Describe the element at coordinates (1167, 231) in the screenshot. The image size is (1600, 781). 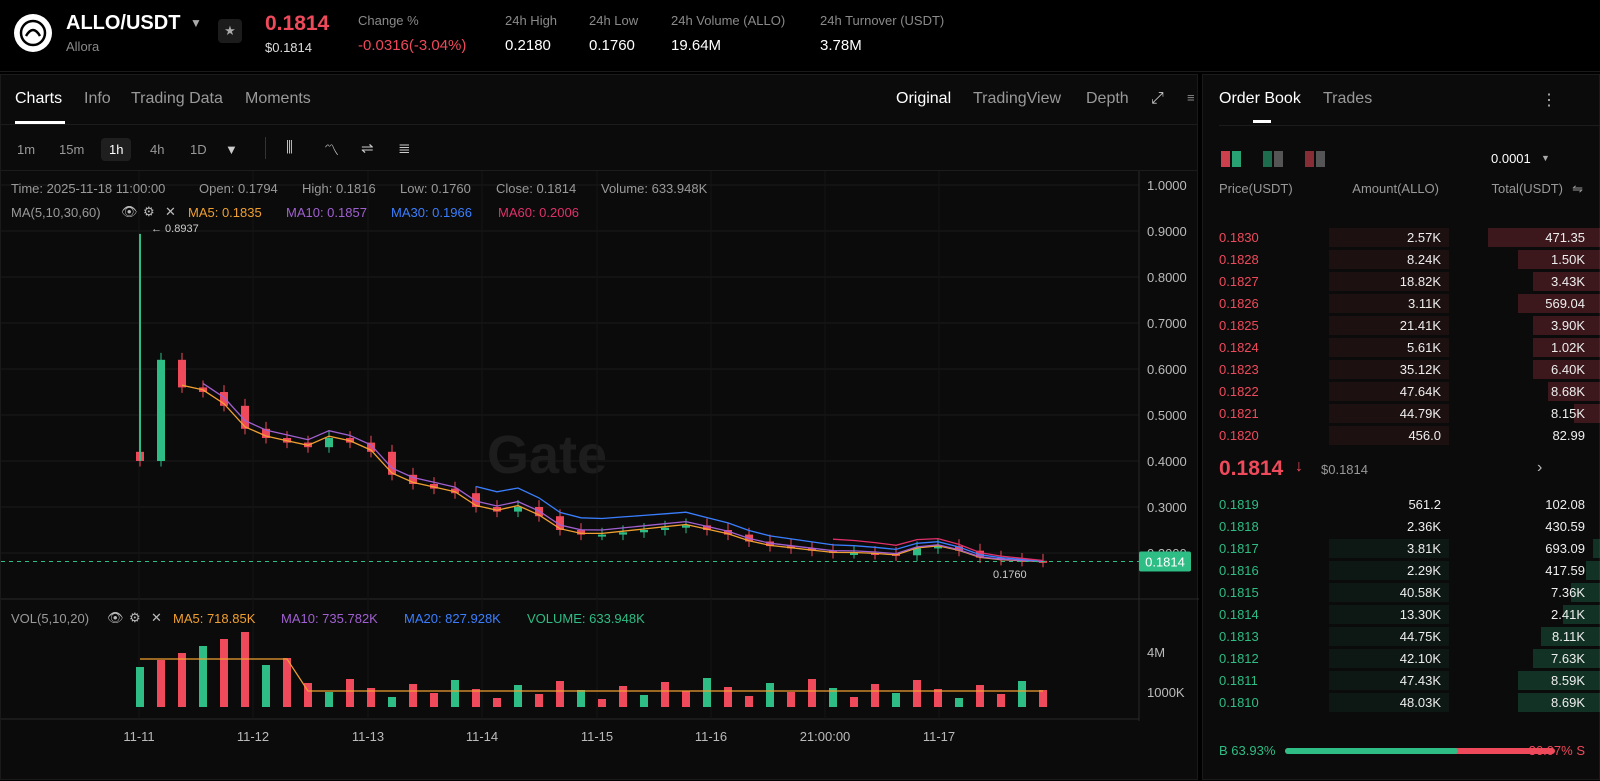
I see `y-tick-label: 0.9000` at that location.